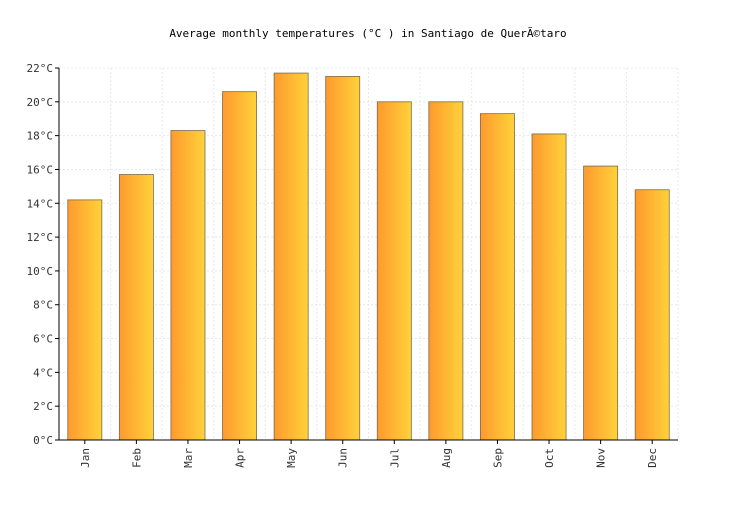  Describe the element at coordinates (188, 285) in the screenshot. I see `bar-mar` at that location.